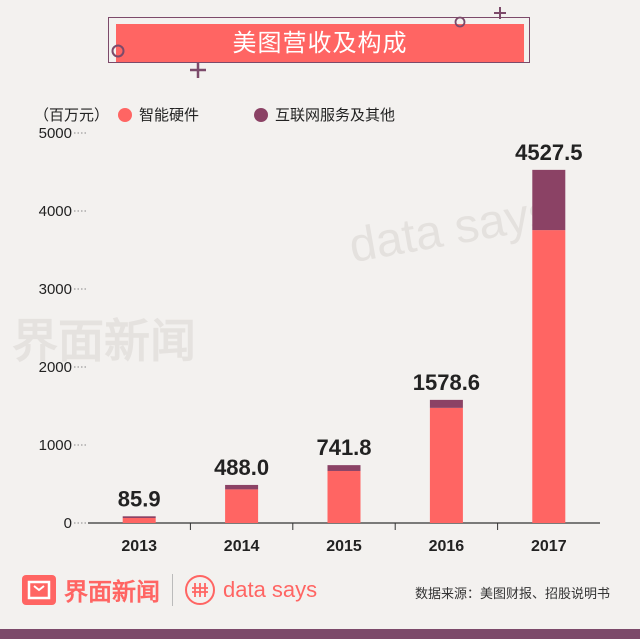  What do you see at coordinates (344, 546) in the screenshot?
I see `x-tick-label-2015: 2015` at bounding box center [344, 546].